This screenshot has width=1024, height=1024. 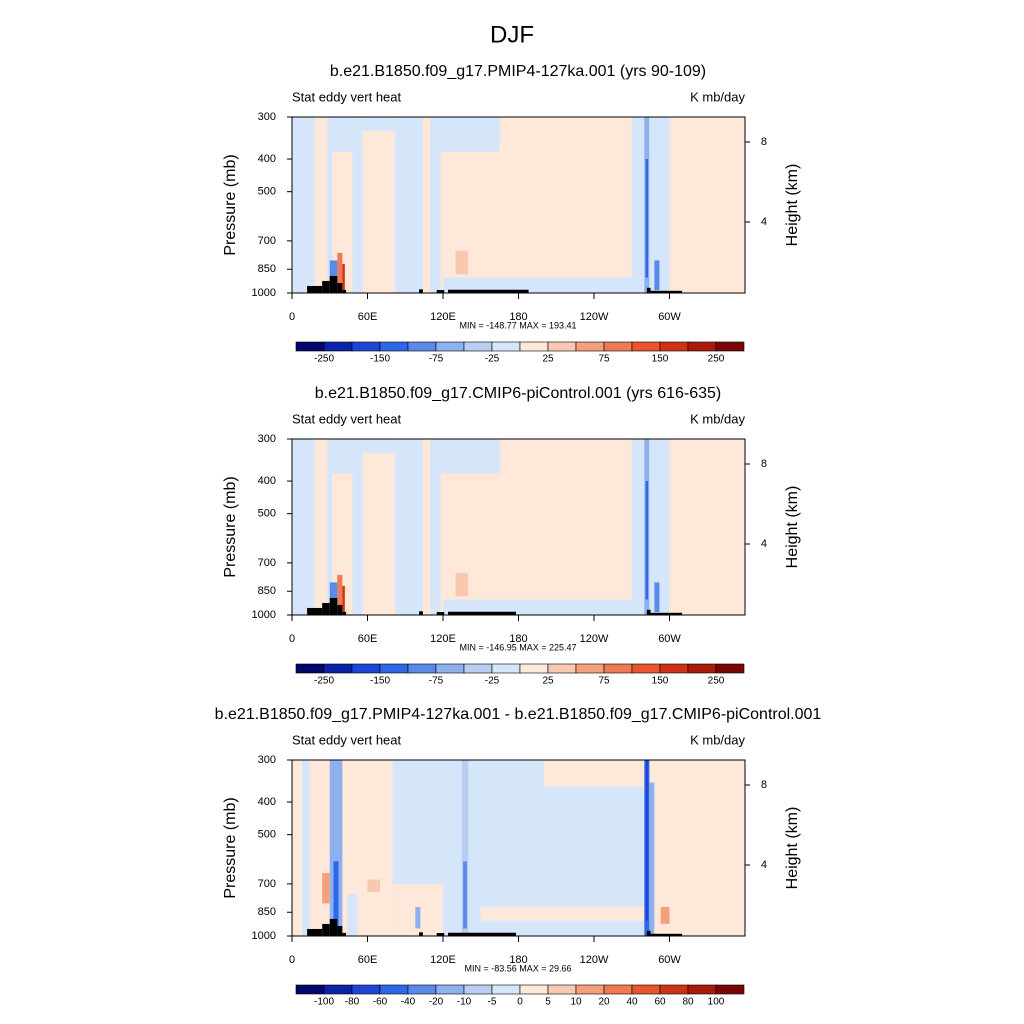 What do you see at coordinates (352, 1002) in the screenshot?
I see `colorbar-label: -80` at bounding box center [352, 1002].